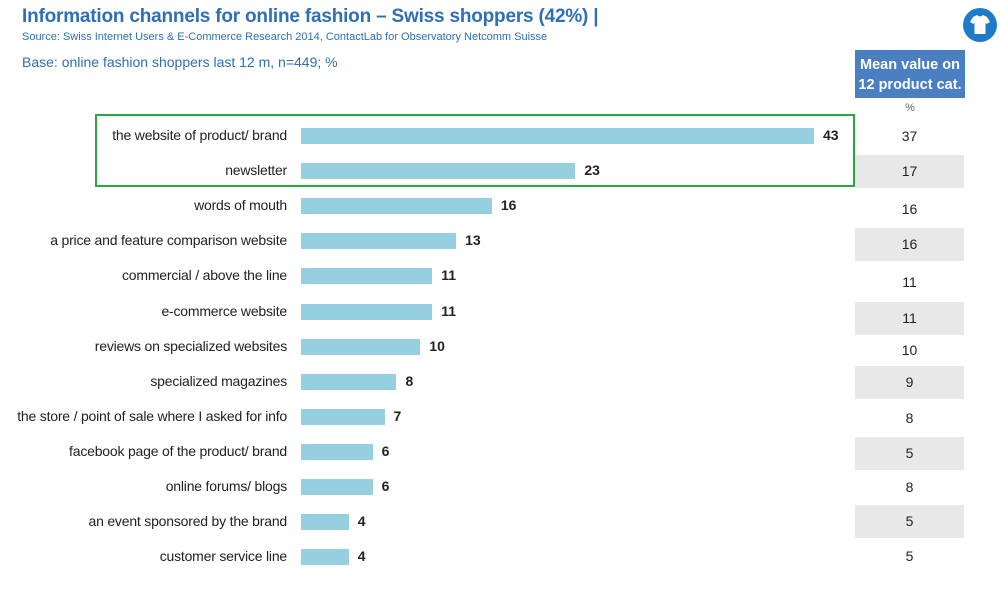 The height and width of the screenshot is (603, 1000). What do you see at coordinates (437, 345) in the screenshot?
I see `bar-value-label: 10` at bounding box center [437, 345].